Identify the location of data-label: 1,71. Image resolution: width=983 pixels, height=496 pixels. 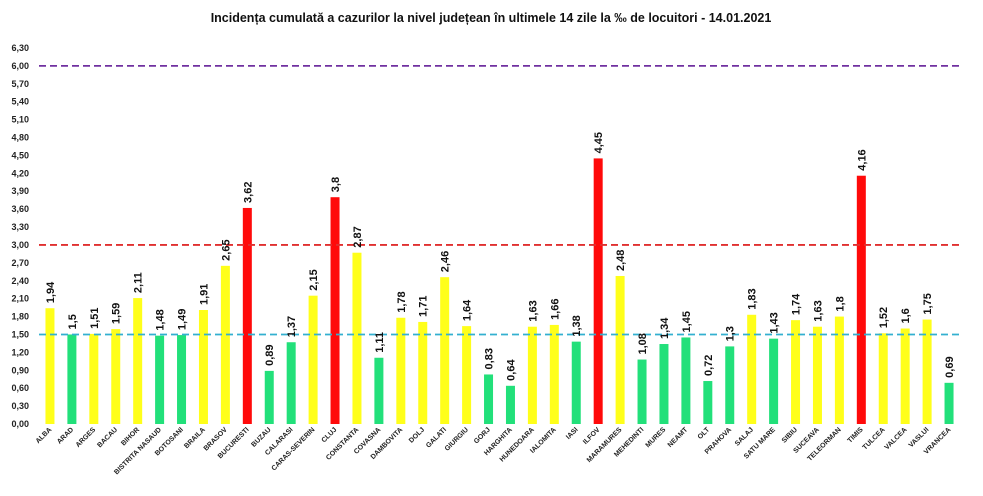
(424, 306).